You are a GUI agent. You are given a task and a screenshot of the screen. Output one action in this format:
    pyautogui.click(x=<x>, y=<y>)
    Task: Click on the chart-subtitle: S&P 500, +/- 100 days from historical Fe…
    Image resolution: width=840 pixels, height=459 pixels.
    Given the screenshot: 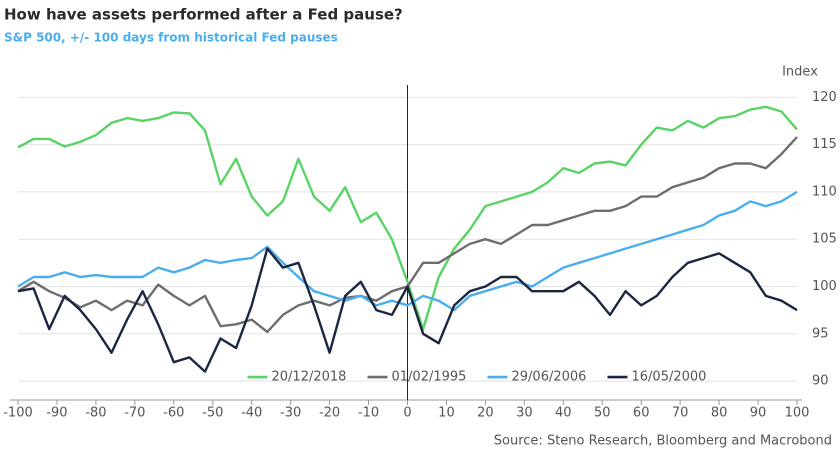 What is the action you would take?
    pyautogui.click(x=171, y=38)
    